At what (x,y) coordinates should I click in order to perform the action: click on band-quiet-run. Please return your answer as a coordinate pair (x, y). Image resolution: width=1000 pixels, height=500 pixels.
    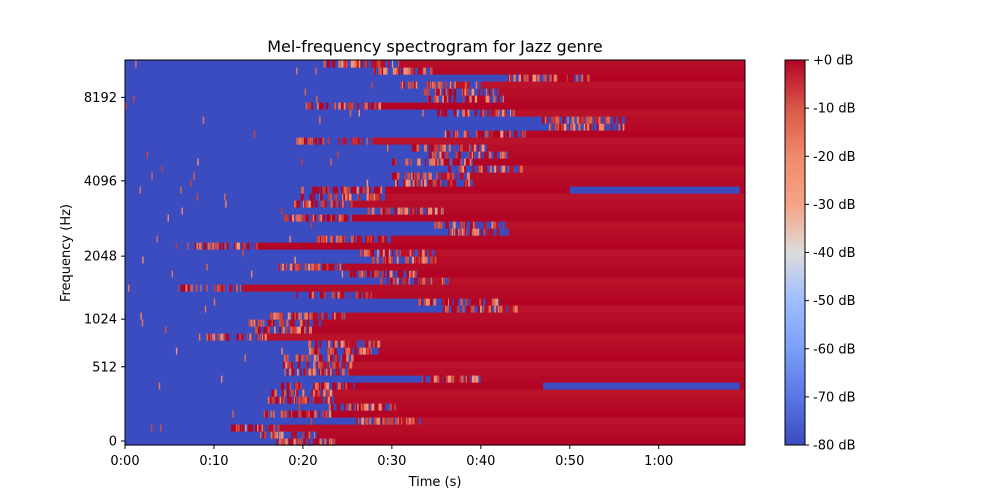
    Looking at the image, I should click on (654, 190).